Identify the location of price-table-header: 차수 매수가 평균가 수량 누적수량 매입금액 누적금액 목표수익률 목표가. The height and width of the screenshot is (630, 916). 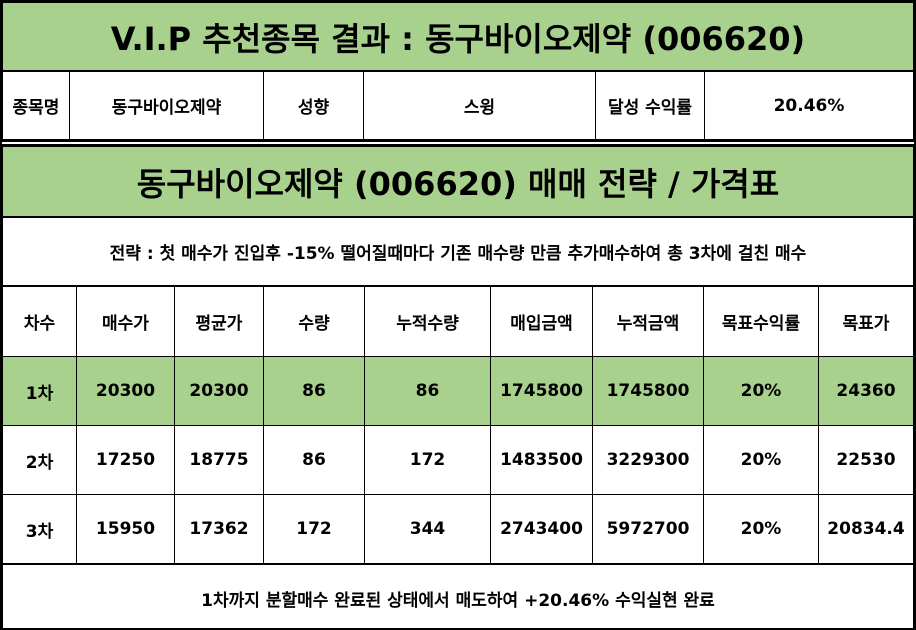
(458, 321).